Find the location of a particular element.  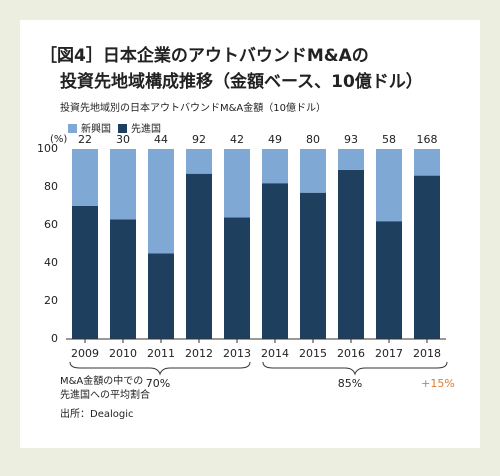

note-line: M&A金額の中での is located at coordinates (101, 380).